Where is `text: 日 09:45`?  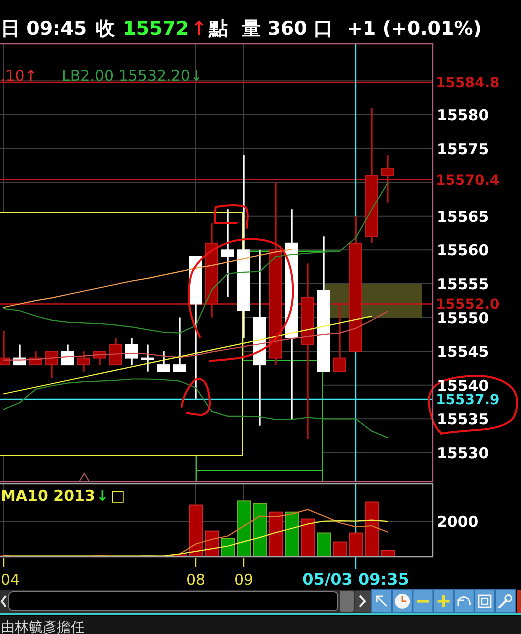 text: 日 09:45 is located at coordinates (44, 29).